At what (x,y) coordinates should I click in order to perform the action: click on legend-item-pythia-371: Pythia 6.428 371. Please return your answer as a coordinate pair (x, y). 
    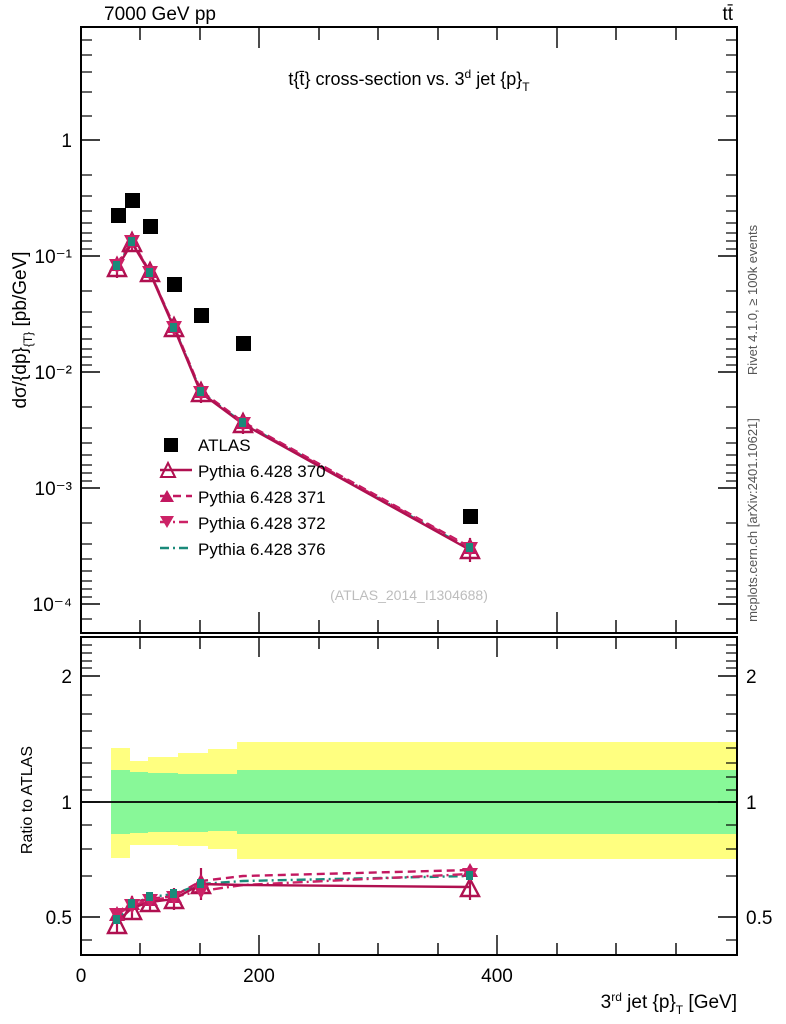
    Looking at the image, I should click on (243, 497).